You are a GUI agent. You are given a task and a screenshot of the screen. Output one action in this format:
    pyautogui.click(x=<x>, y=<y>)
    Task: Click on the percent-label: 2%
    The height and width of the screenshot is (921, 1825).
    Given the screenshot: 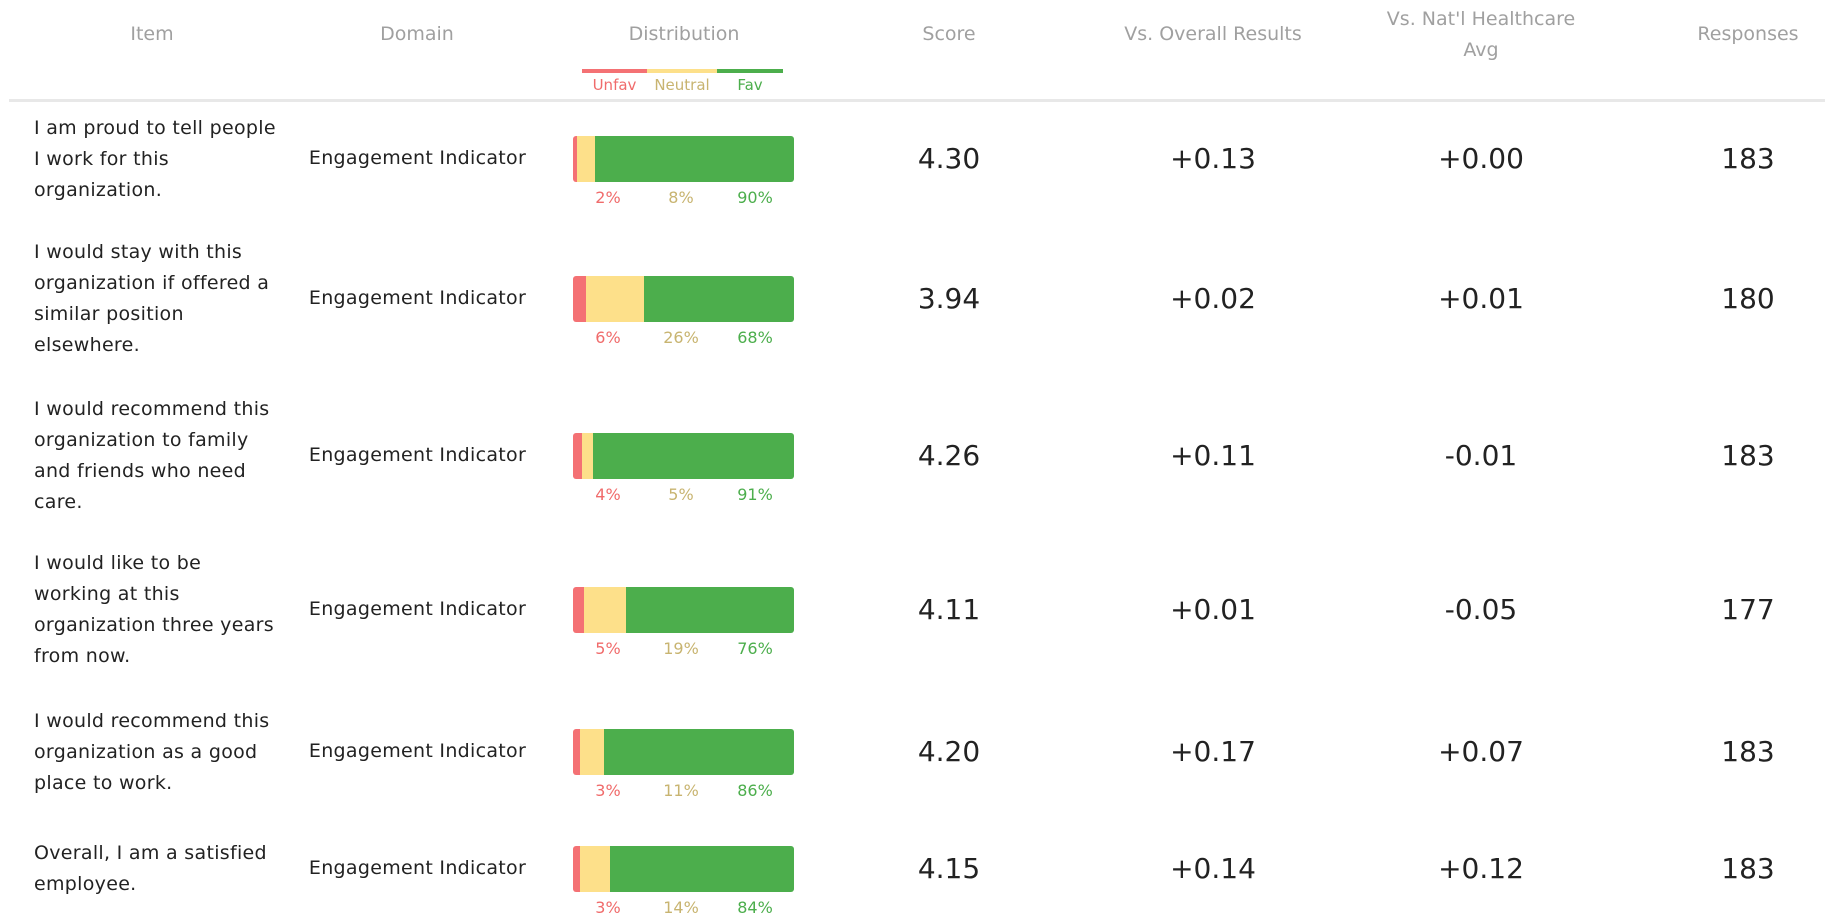 What is the action you would take?
    pyautogui.click(x=608, y=197)
    